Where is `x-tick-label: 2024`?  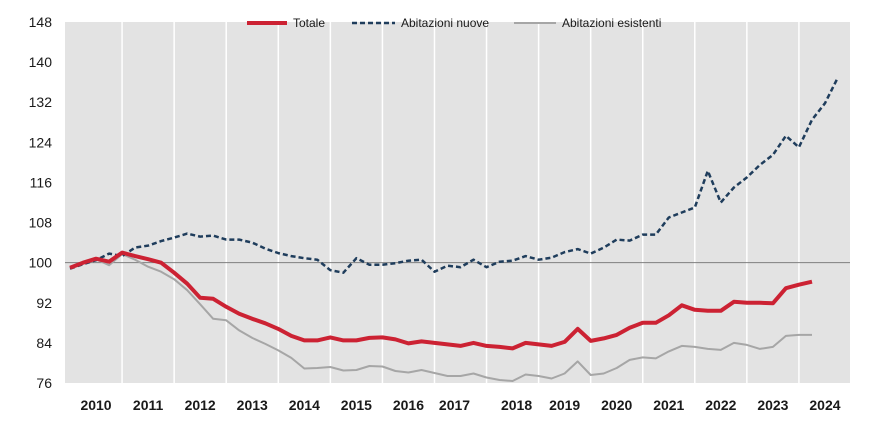
x-tick-label: 2024 is located at coordinates (824, 405).